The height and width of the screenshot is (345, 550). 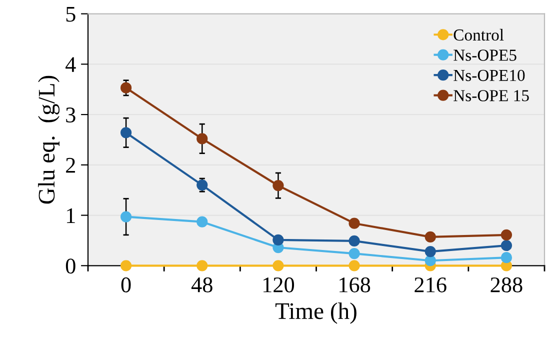 What do you see at coordinates (479, 34) in the screenshot?
I see `legend-label: Control` at bounding box center [479, 34].